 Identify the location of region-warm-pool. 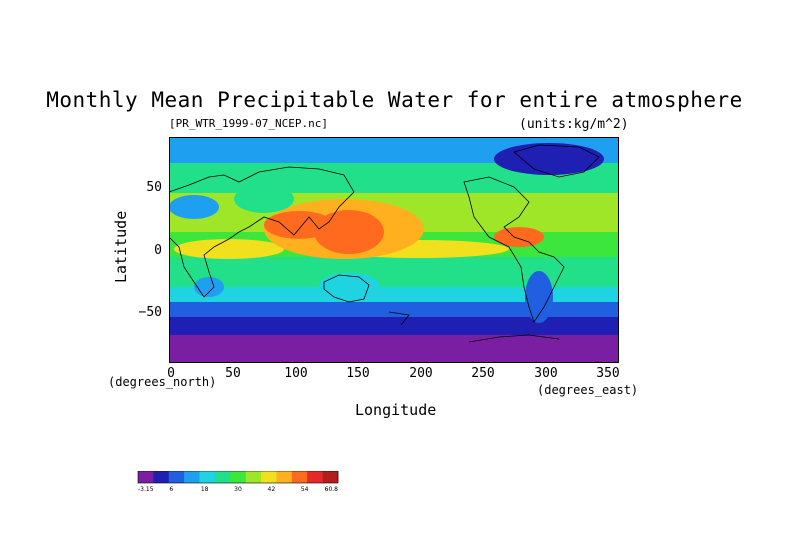
(349, 232).